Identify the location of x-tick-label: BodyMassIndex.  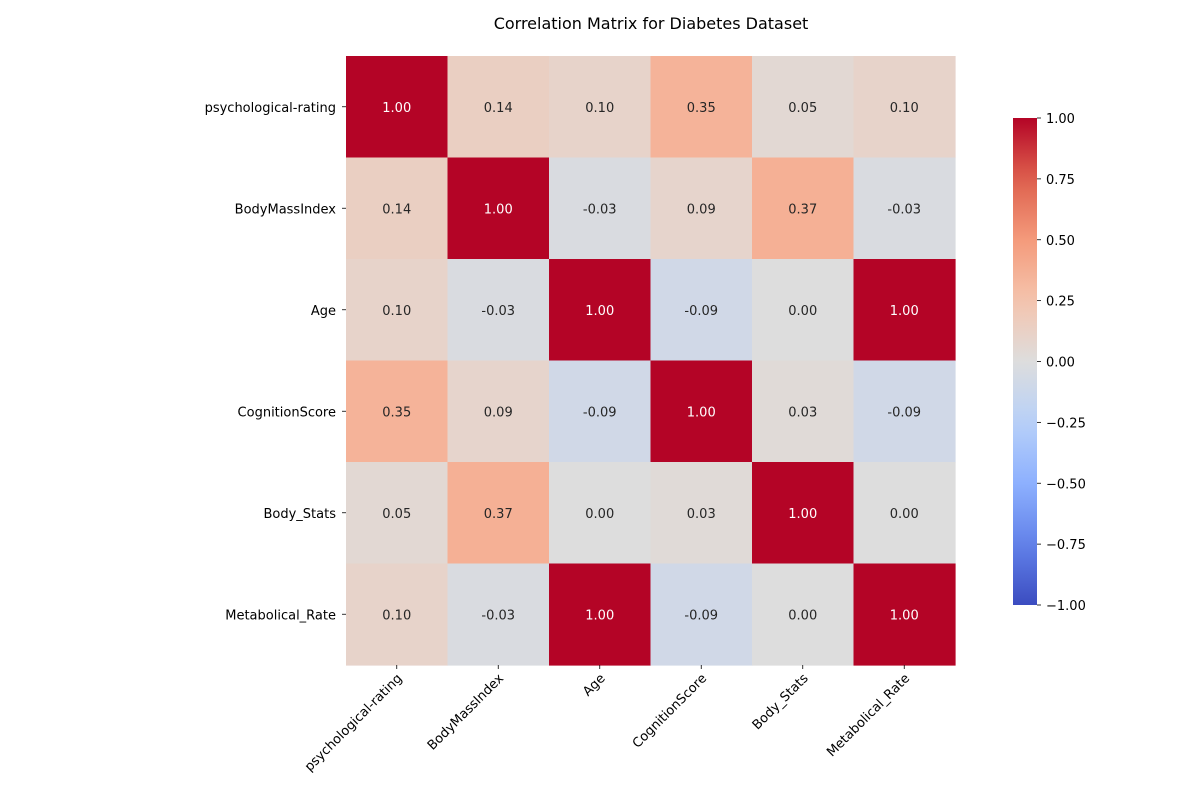
(466, 712).